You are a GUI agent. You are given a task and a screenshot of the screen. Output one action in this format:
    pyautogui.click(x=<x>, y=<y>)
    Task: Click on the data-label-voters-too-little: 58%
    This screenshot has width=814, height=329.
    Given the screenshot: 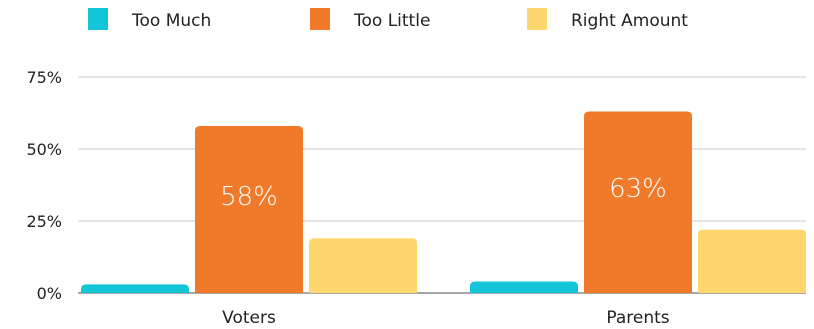 What is the action you would take?
    pyautogui.click(x=249, y=197)
    